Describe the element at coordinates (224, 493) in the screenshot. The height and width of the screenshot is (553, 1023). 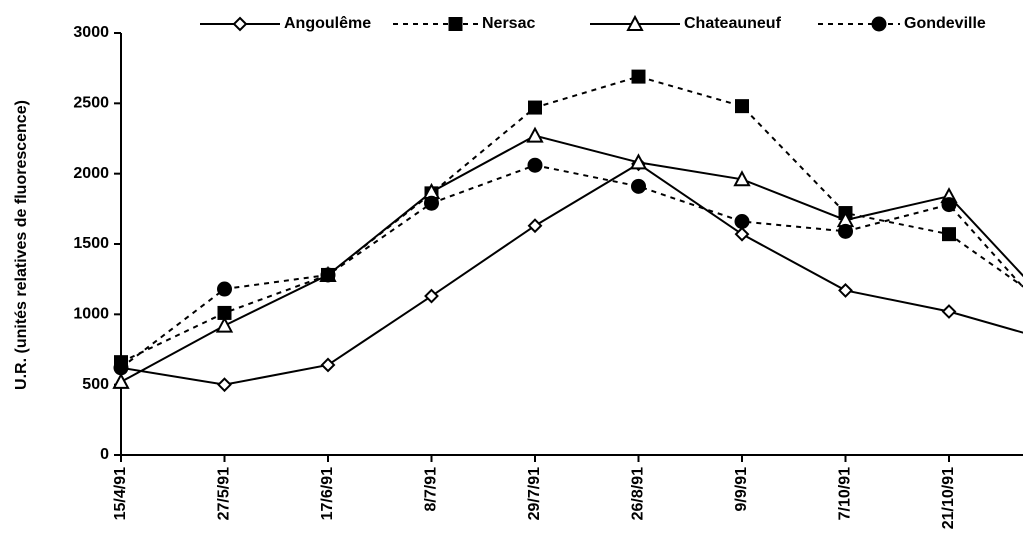
I see `x-tick-label: 27/5/91` at that location.